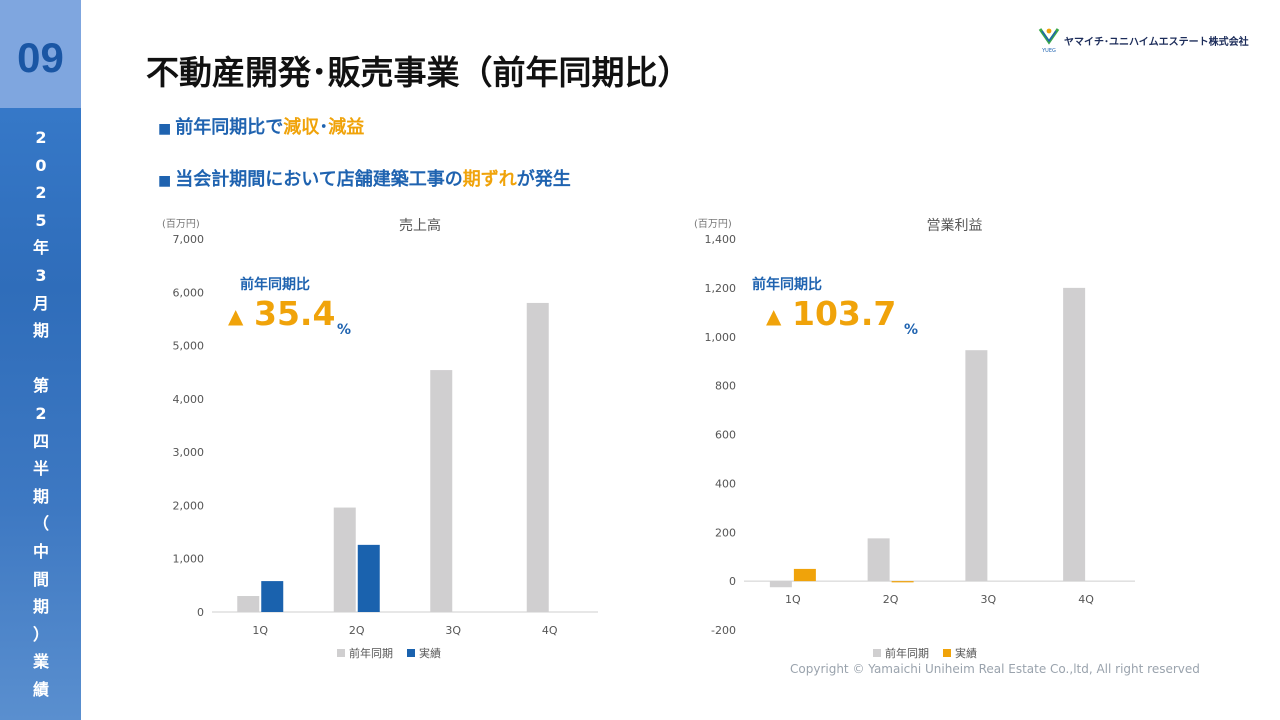  I want to click on page-number: 09, so click(40, 57).